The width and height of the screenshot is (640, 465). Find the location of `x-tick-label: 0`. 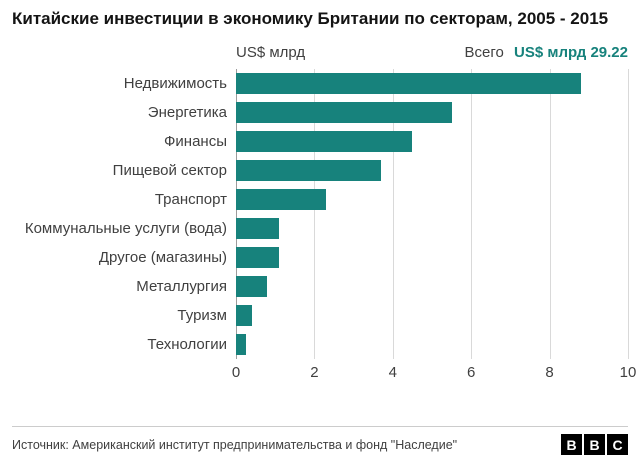

x-tick-label: 0 is located at coordinates (236, 372).